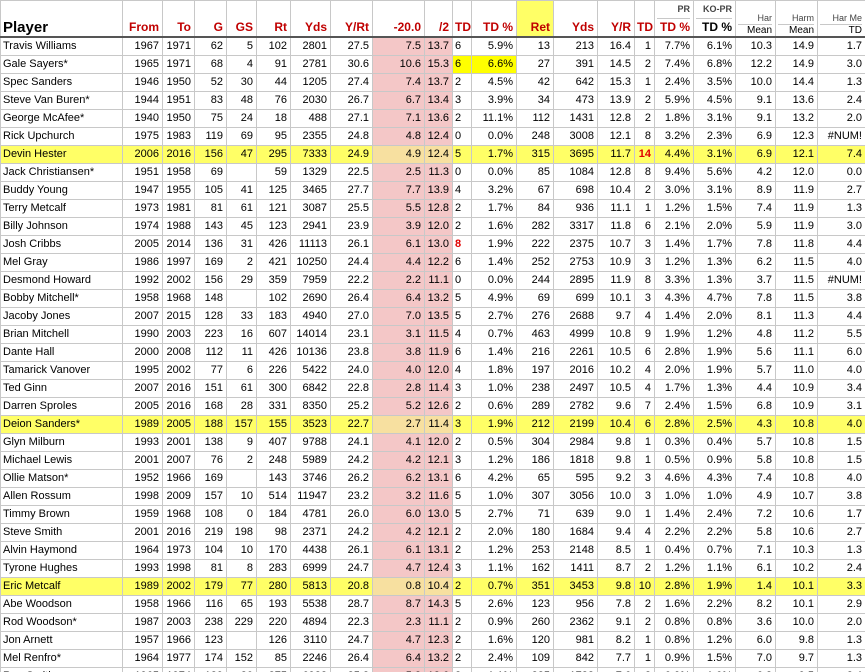  What do you see at coordinates (438, 604) in the screenshot?
I see `div2-cell: 14.3` at bounding box center [438, 604].